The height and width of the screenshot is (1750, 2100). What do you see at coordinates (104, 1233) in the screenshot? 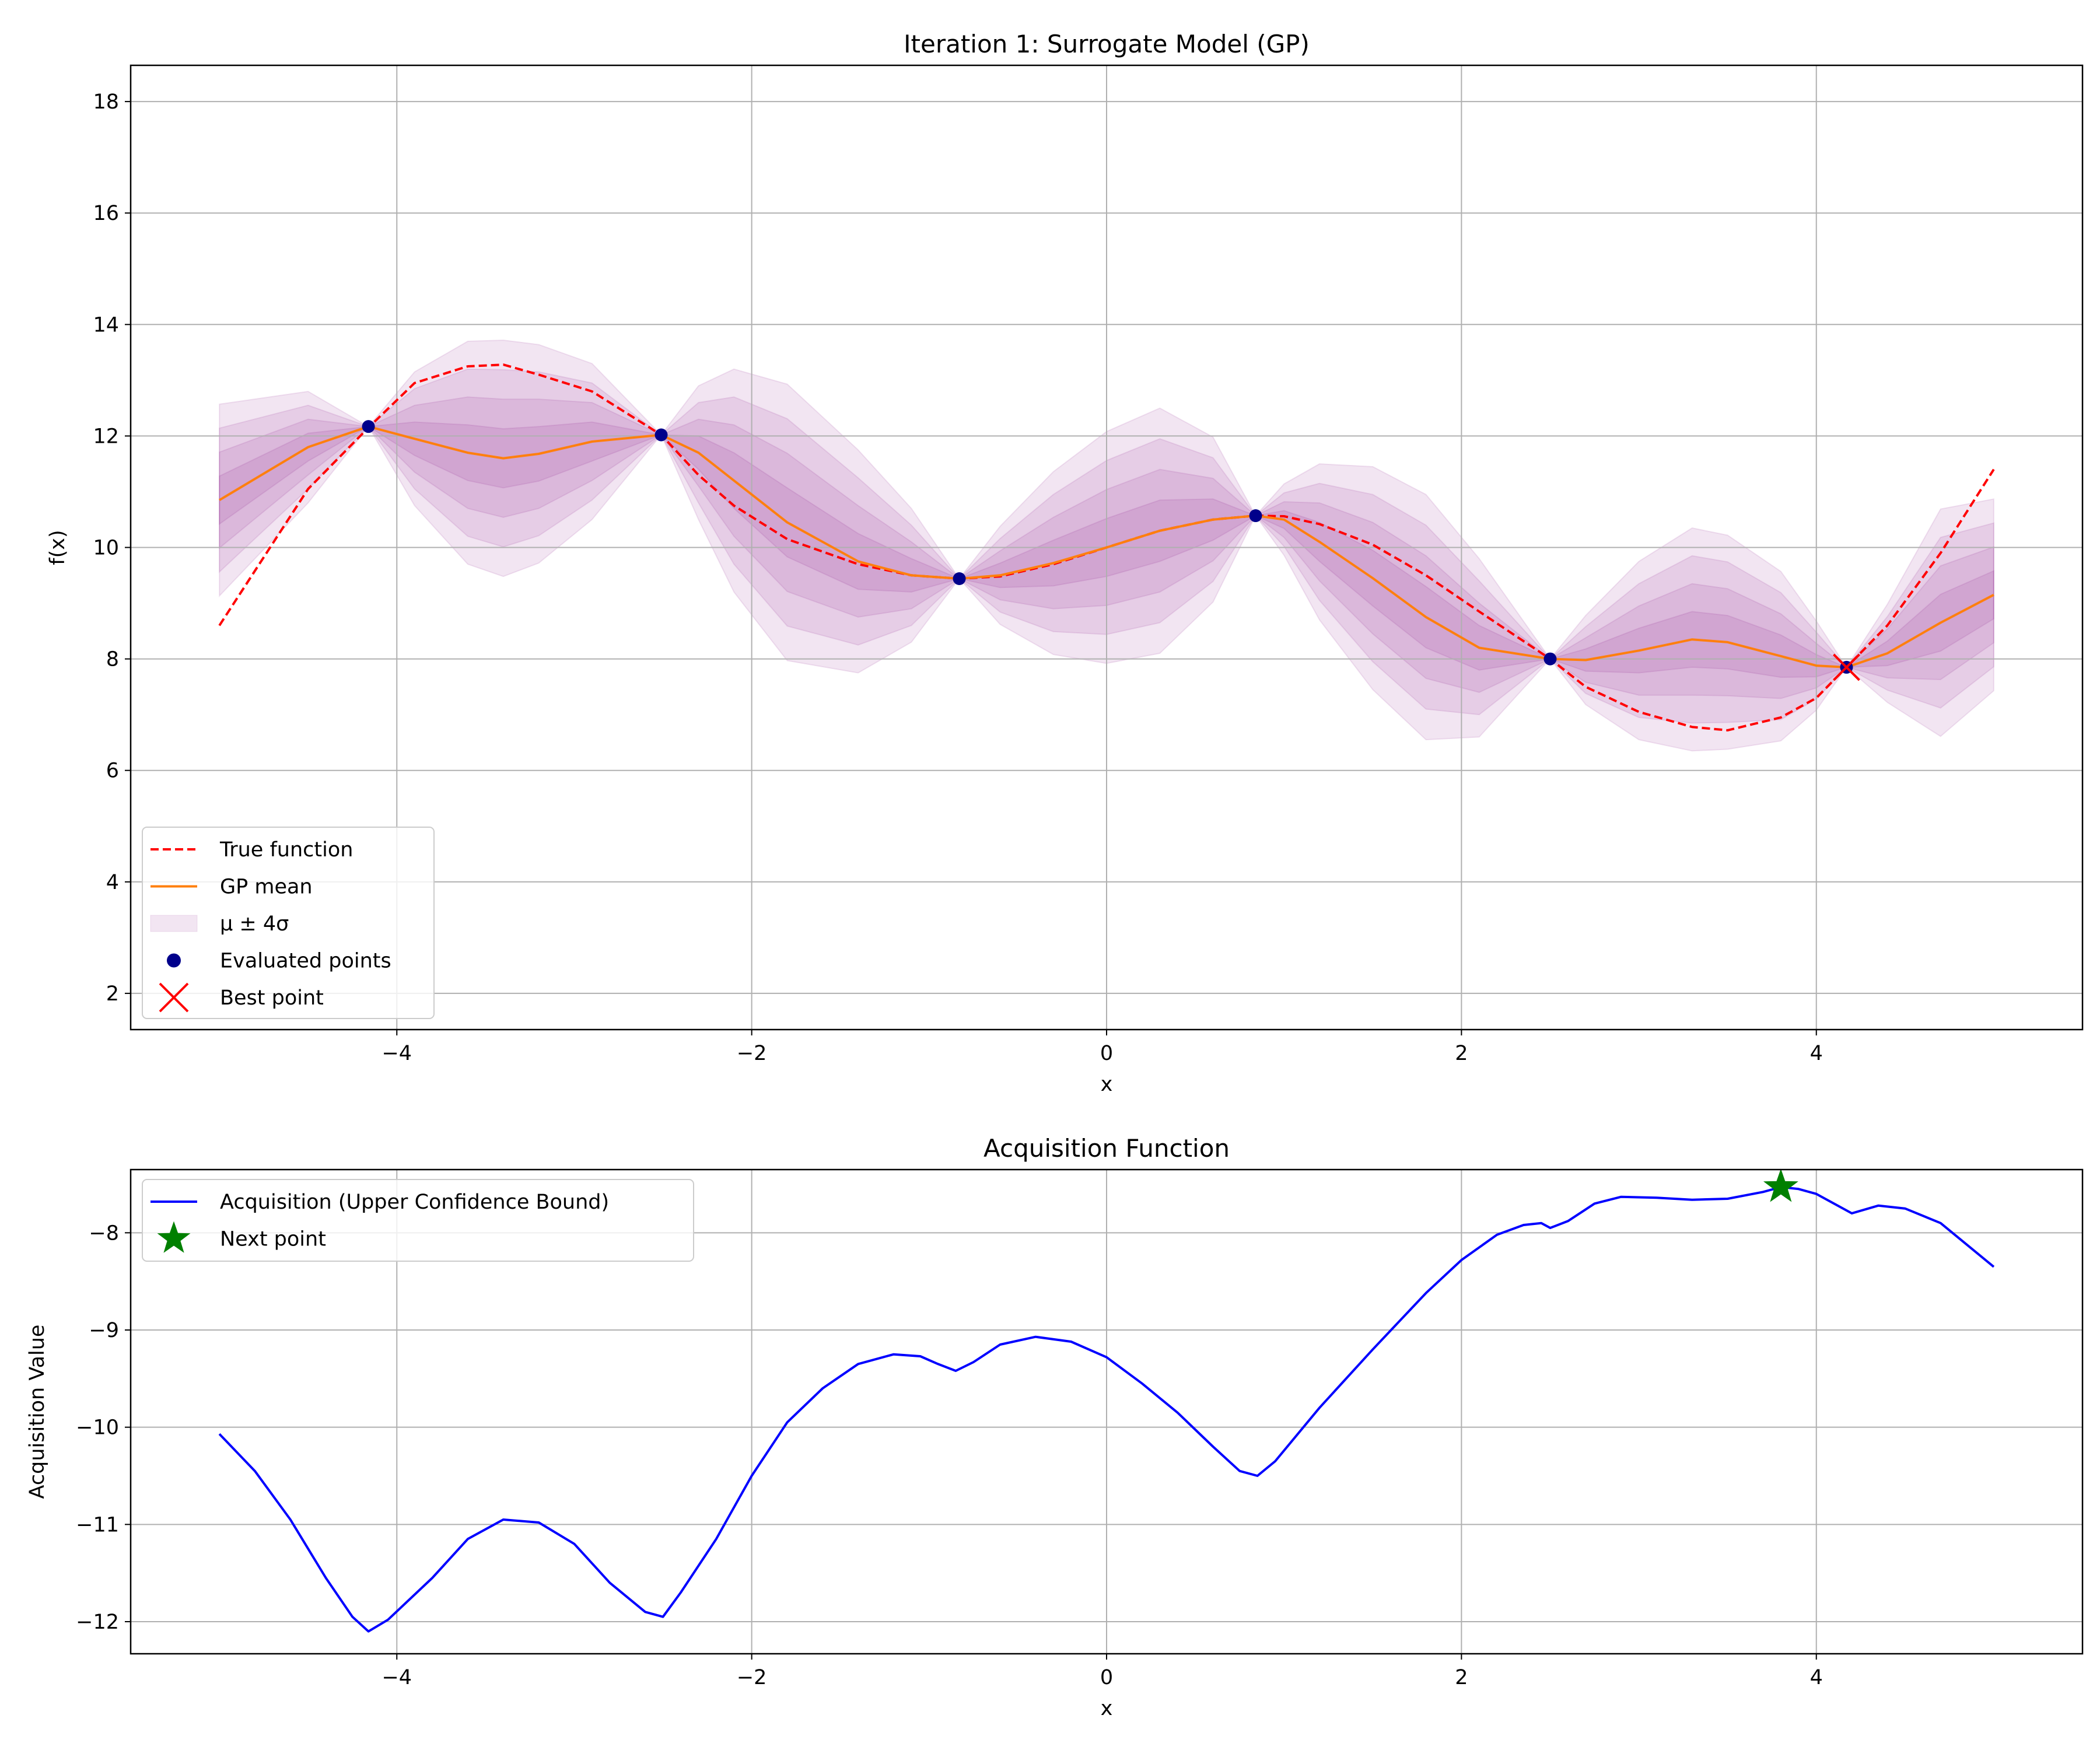
I see `y-tick-label: −8` at bounding box center [104, 1233].